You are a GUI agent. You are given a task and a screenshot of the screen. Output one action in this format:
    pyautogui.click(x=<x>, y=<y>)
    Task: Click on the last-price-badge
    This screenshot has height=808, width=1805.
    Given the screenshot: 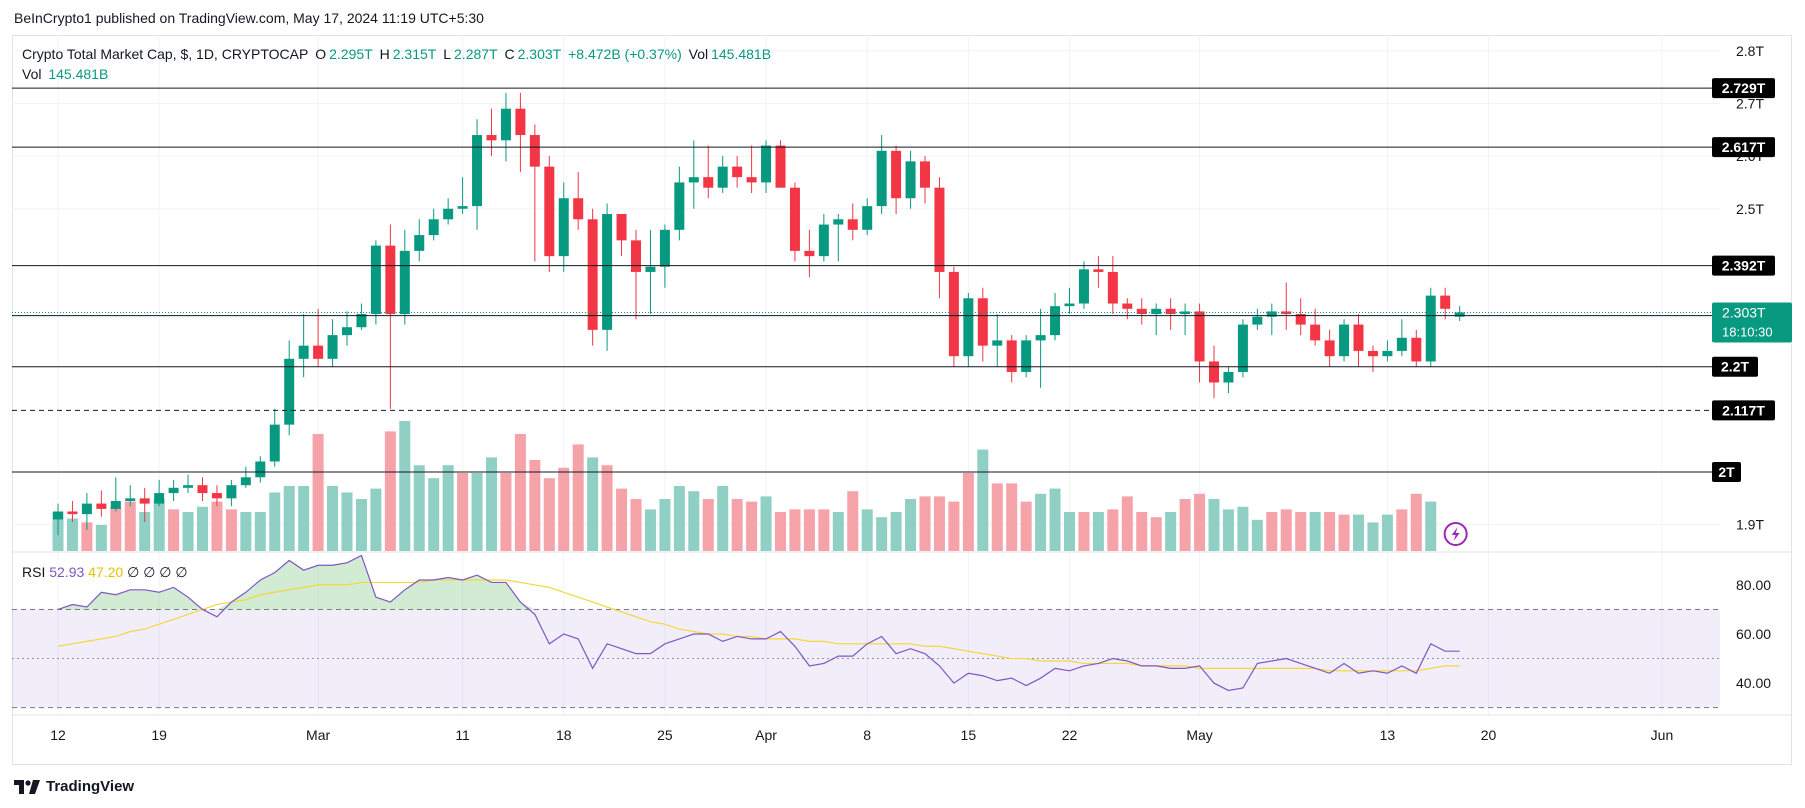 What is the action you would take?
    pyautogui.click(x=1752, y=322)
    